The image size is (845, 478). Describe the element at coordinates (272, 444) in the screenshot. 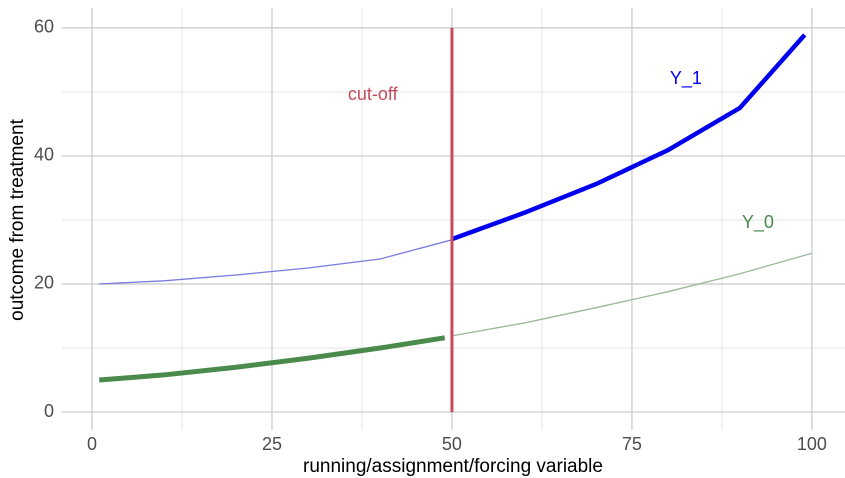

I see `x-tick-label: 25` at that location.